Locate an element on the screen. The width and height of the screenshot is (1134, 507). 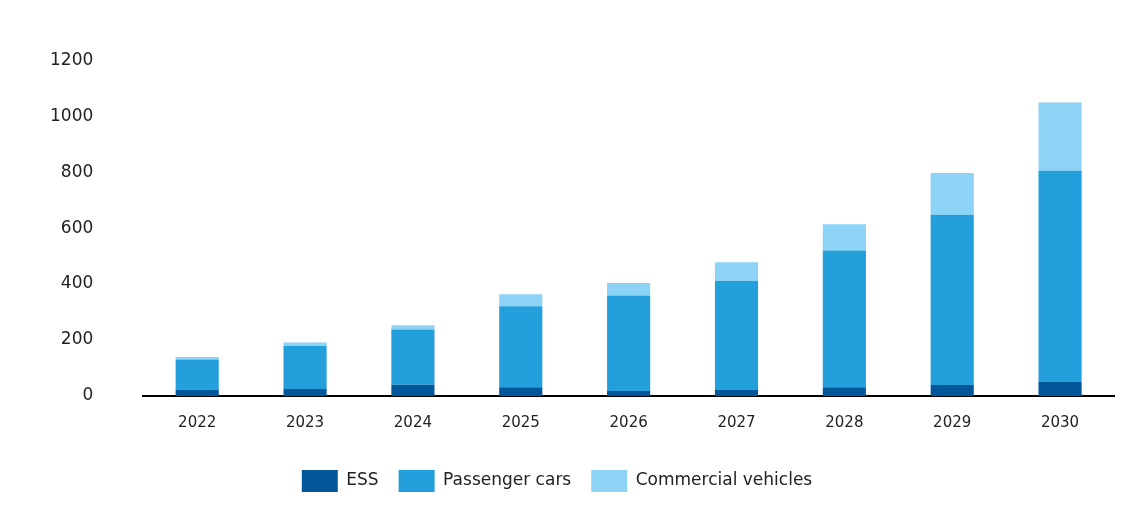
x-tick-label: 2026 is located at coordinates (628, 421).